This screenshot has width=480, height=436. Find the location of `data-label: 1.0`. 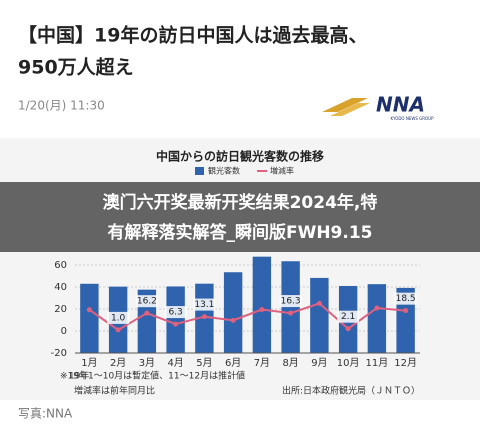

data-label: 1.0 is located at coordinates (118, 318).